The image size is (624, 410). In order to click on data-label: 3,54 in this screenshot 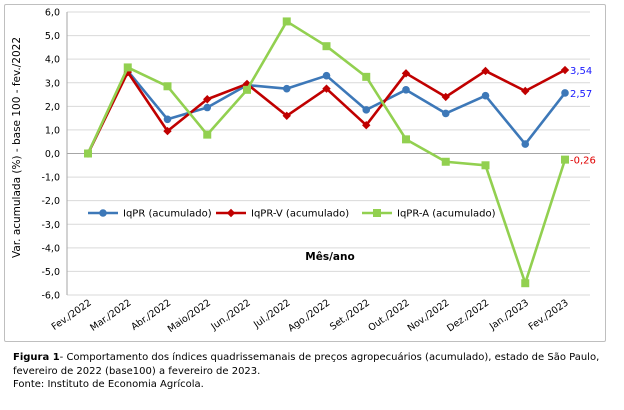, I will do `click(581, 71)`.